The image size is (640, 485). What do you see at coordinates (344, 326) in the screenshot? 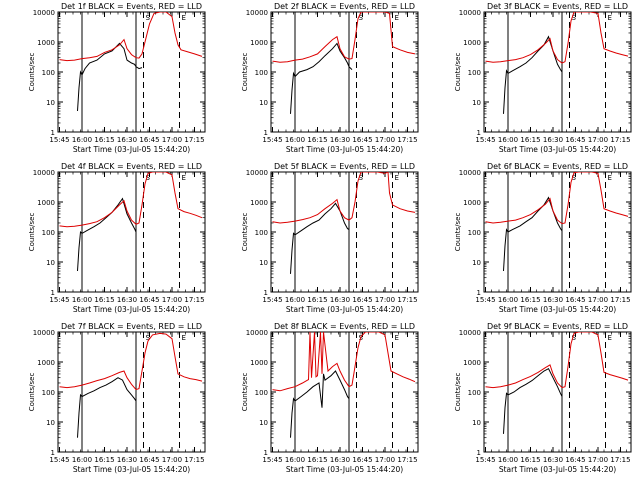
I see `chart-title: Det 8f BLACK = Events, RED = LLD` at bounding box center [344, 326].